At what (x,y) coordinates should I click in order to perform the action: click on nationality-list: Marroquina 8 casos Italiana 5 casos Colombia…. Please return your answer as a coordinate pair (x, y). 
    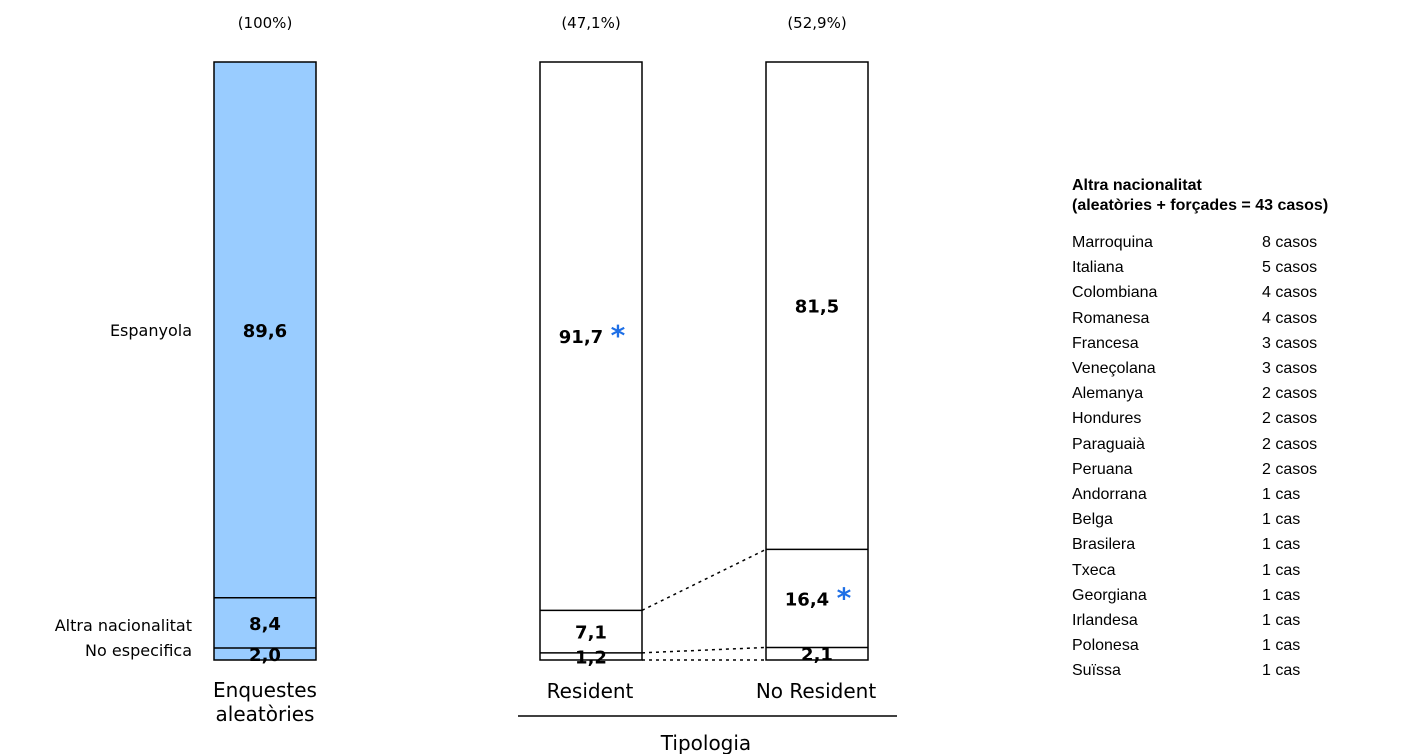
    Looking at the image, I should click on (1244, 457).